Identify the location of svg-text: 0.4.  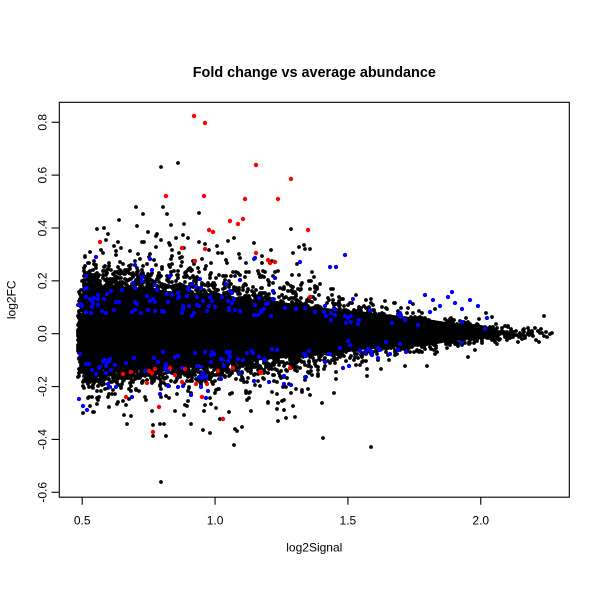
(43, 227).